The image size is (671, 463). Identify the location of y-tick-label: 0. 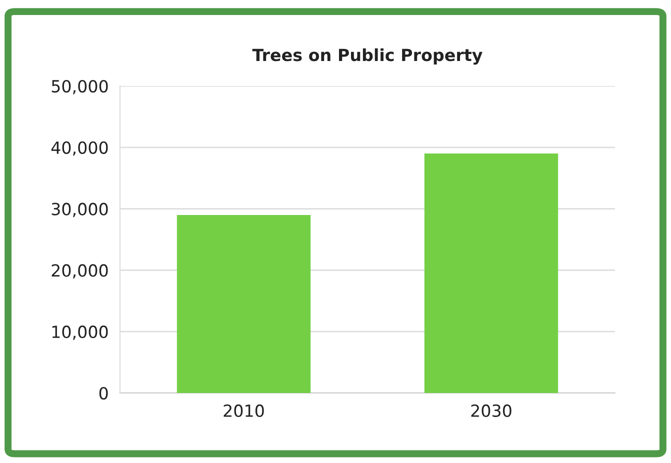
(103, 393).